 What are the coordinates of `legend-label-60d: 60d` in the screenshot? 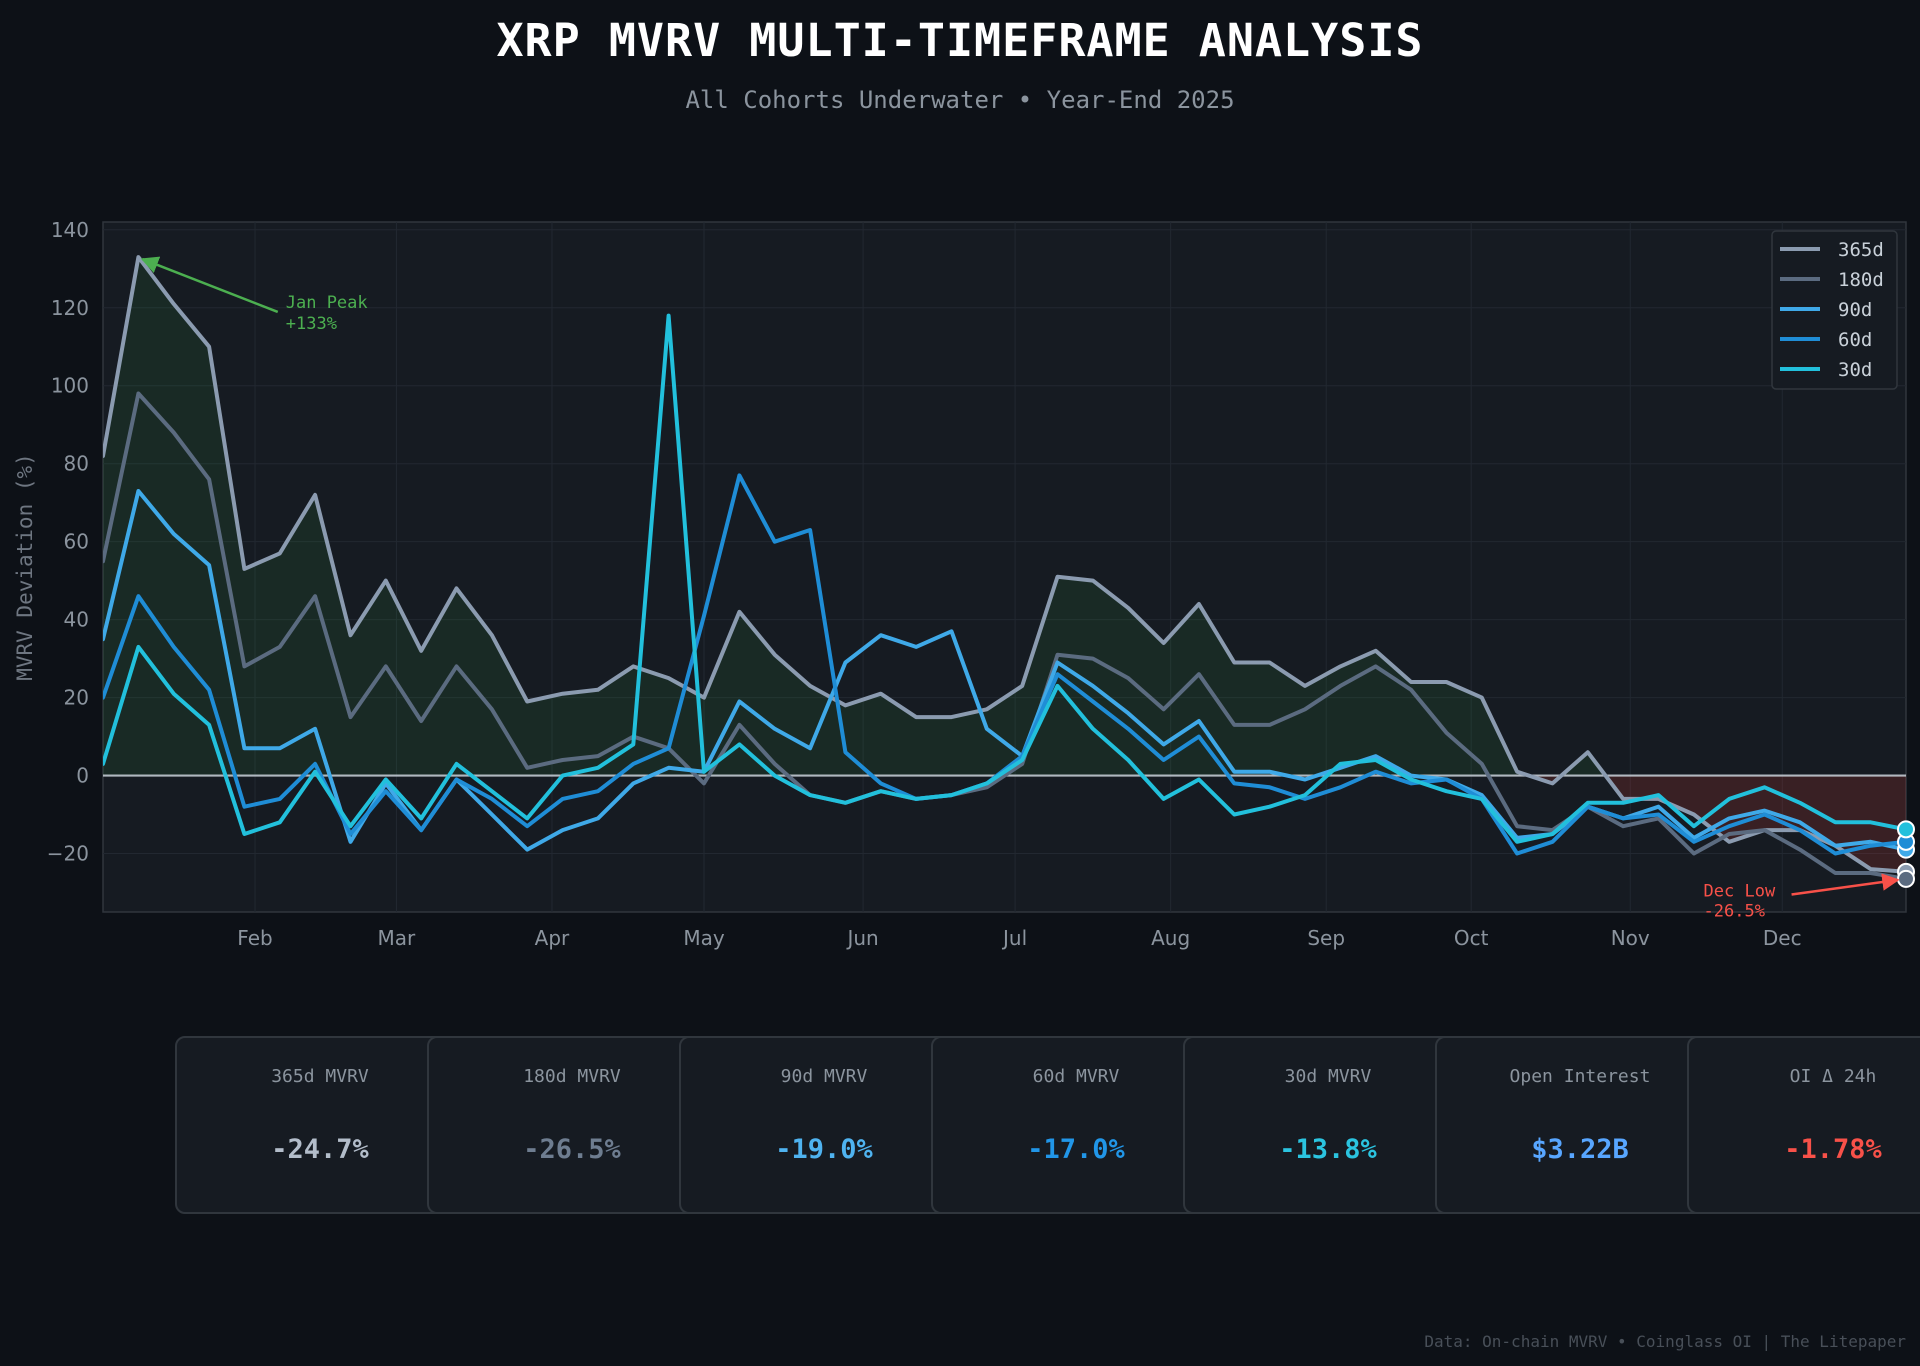 It's located at (1855, 340).